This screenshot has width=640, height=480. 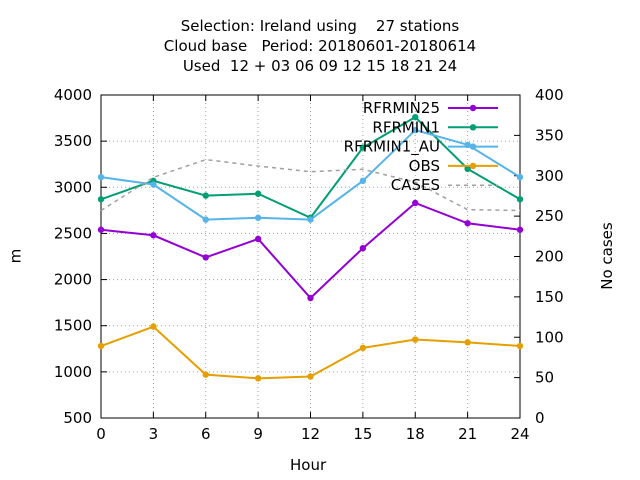 I want to click on y-tick-label: 4000, so click(x=73, y=95).